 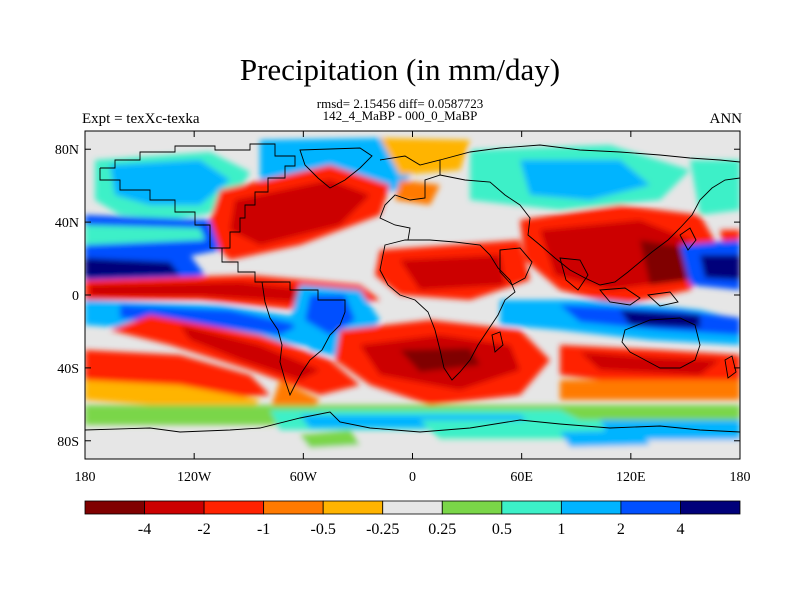 I want to click on lat-tick-label: 80S, so click(x=68, y=442).